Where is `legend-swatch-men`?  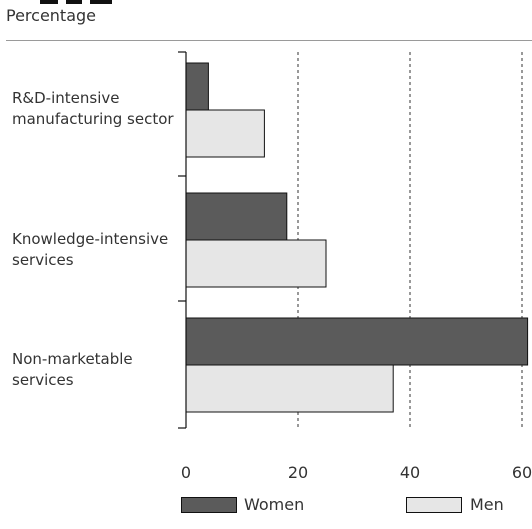 legend-swatch-men is located at coordinates (434, 505).